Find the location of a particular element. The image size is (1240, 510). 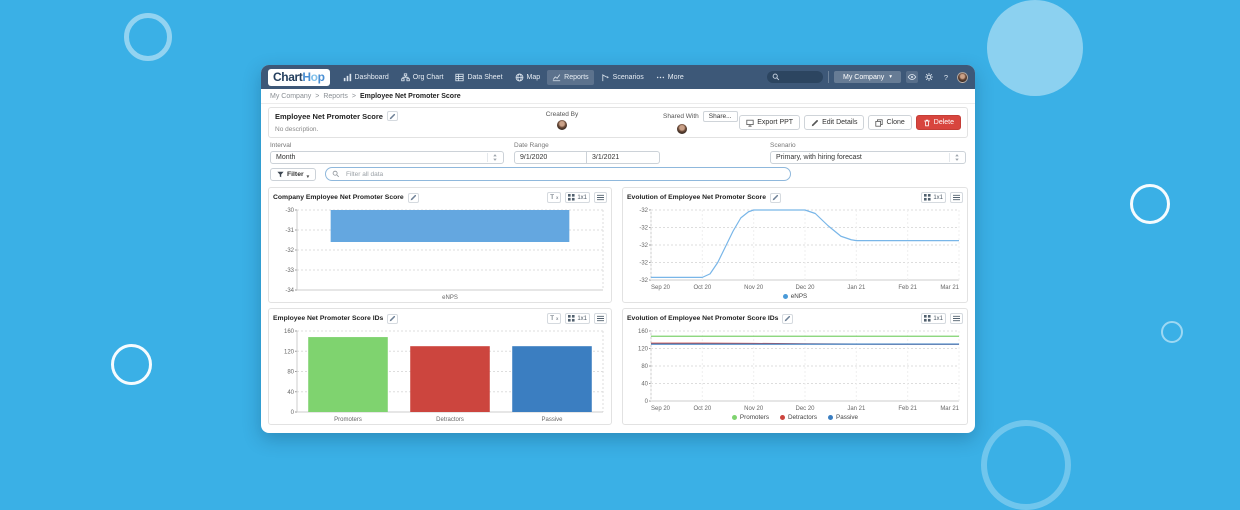

nav-item-dashboard: Dashboard is located at coordinates (366, 77).